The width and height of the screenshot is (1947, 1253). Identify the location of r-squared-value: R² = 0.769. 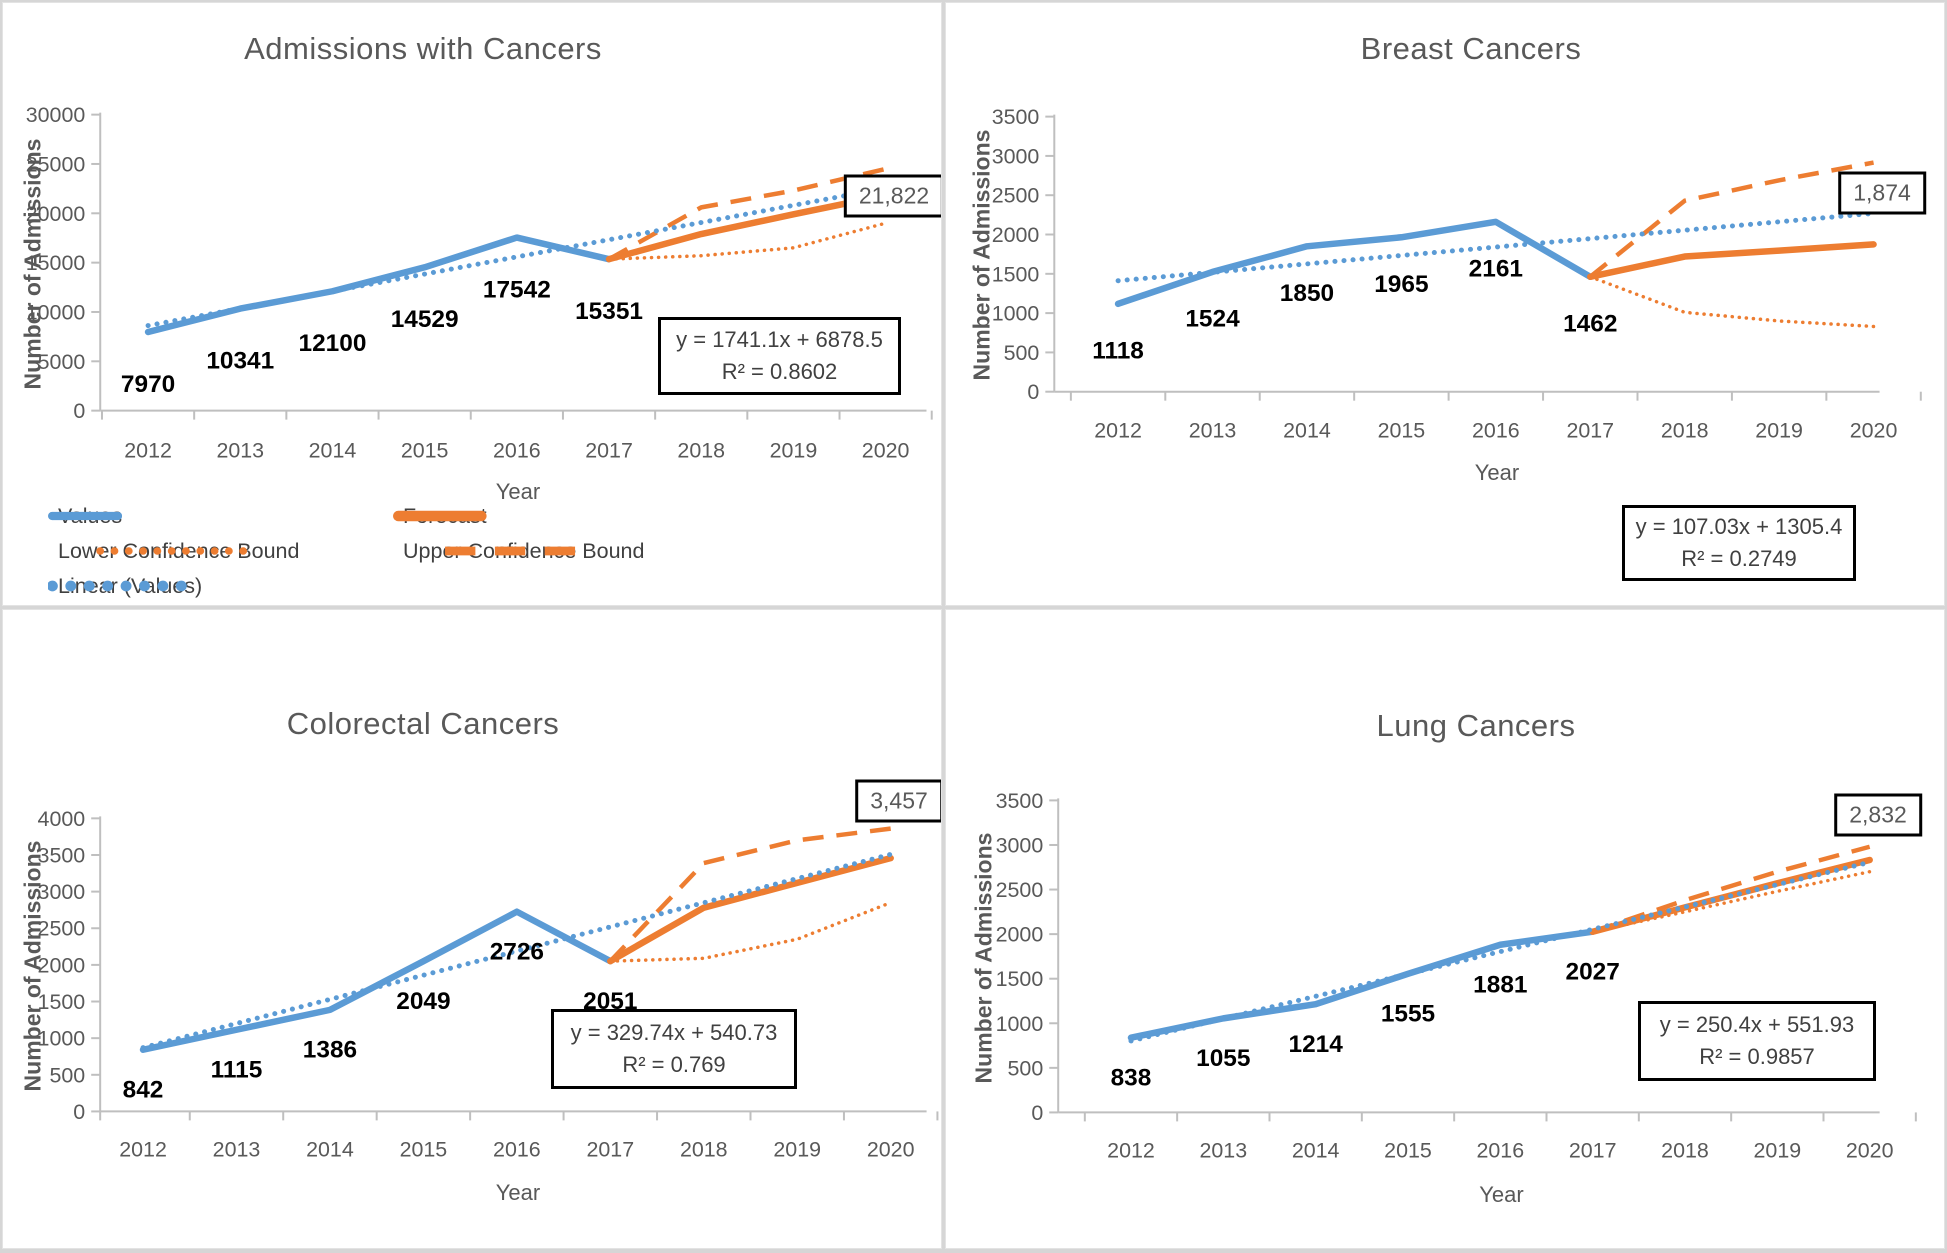
(674, 1064).